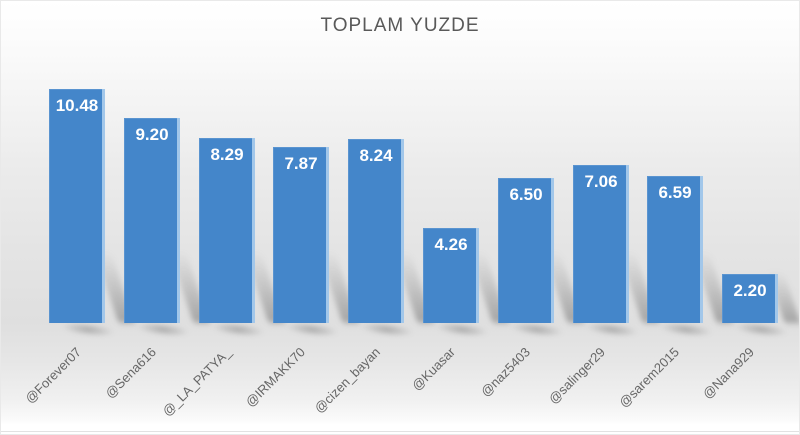  What do you see at coordinates (301, 235) in the screenshot?
I see `bar: 7.87` at bounding box center [301, 235].